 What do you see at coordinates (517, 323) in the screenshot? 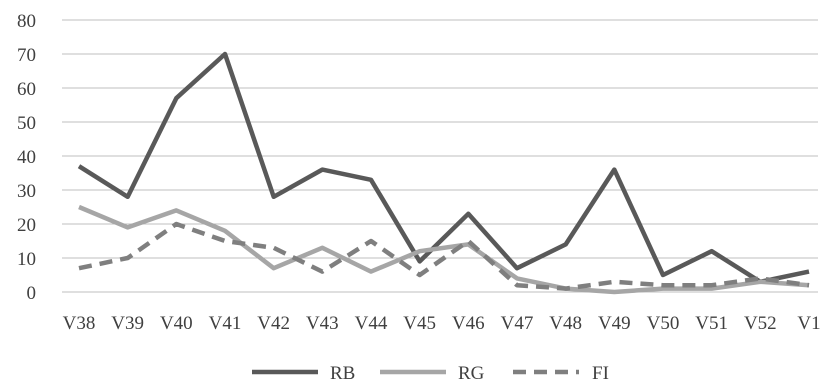
I see `x-tick-label: V47` at bounding box center [517, 323].